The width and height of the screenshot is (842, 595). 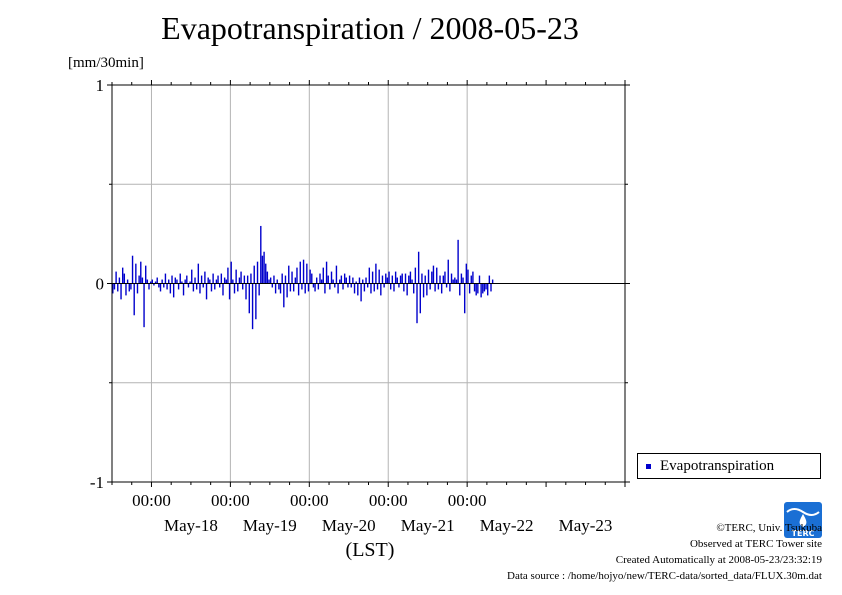 What do you see at coordinates (309, 500) in the screenshot?
I see `x-tick-labels: 00:00 00:00 00:00 00:00 00:00` at bounding box center [309, 500].